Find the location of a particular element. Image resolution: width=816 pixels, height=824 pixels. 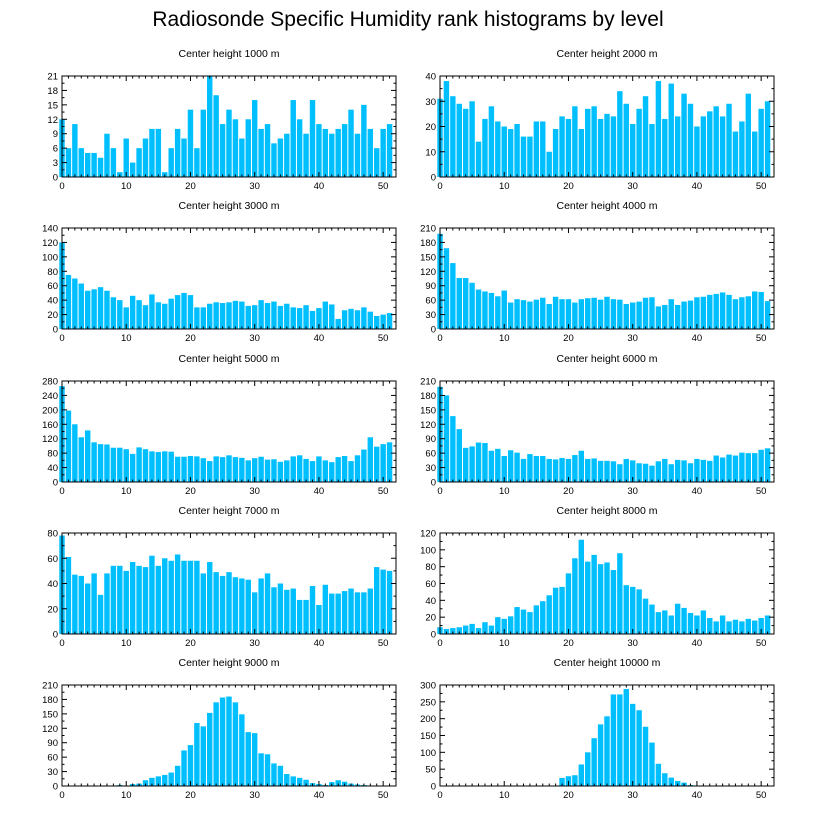

y-tick-label: 210 is located at coordinates (50, 686).